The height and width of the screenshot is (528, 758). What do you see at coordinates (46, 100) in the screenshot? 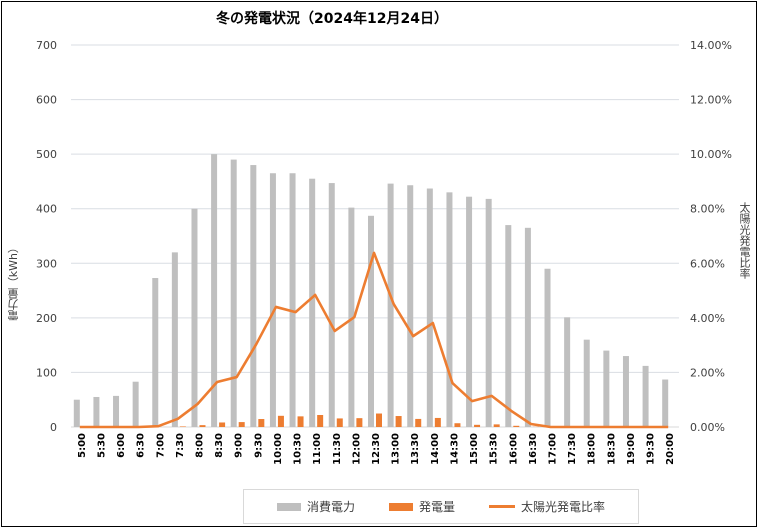
I see `y-tick-left: 600` at bounding box center [46, 100].